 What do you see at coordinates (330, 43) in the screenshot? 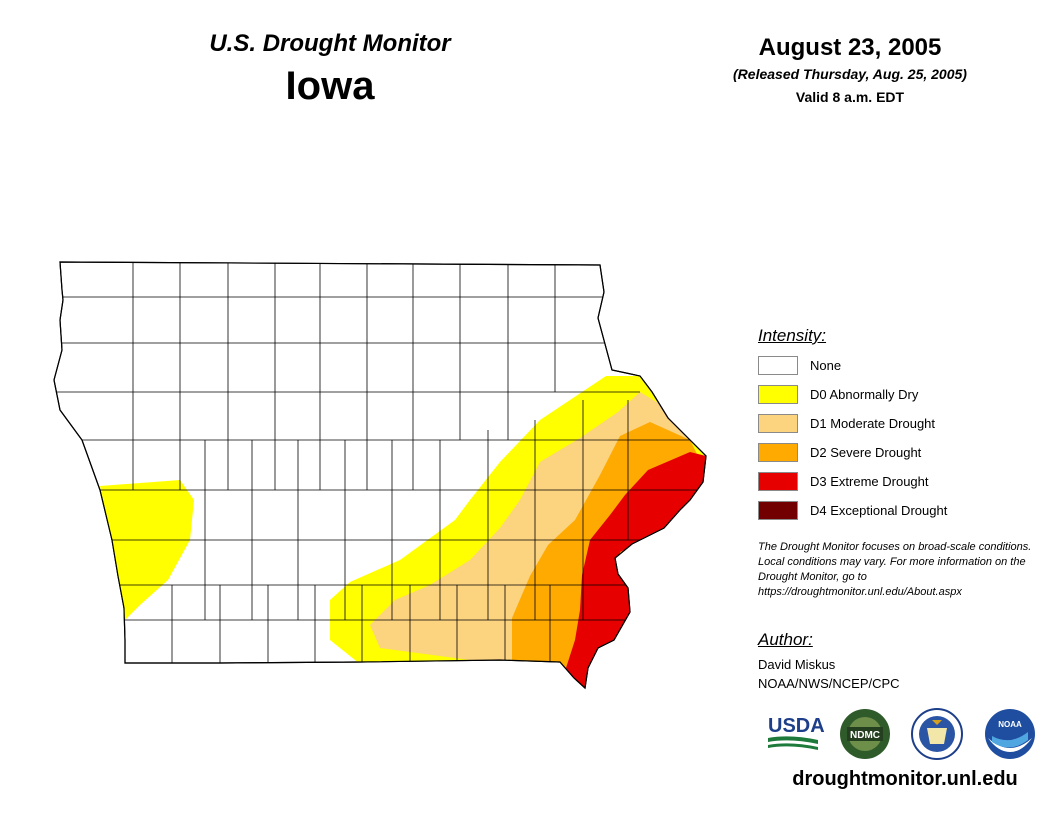
I see `map-title: U.S. Drought Monitor` at bounding box center [330, 43].